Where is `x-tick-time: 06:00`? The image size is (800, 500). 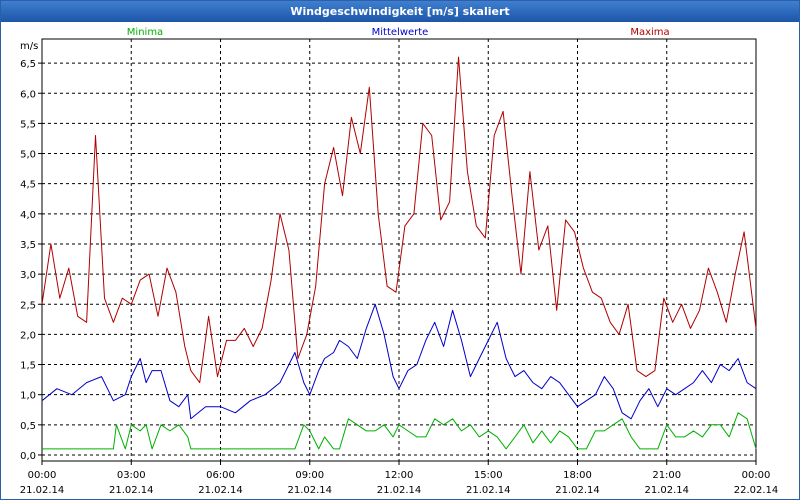
x-tick-time: 06:00 is located at coordinates (220, 475).